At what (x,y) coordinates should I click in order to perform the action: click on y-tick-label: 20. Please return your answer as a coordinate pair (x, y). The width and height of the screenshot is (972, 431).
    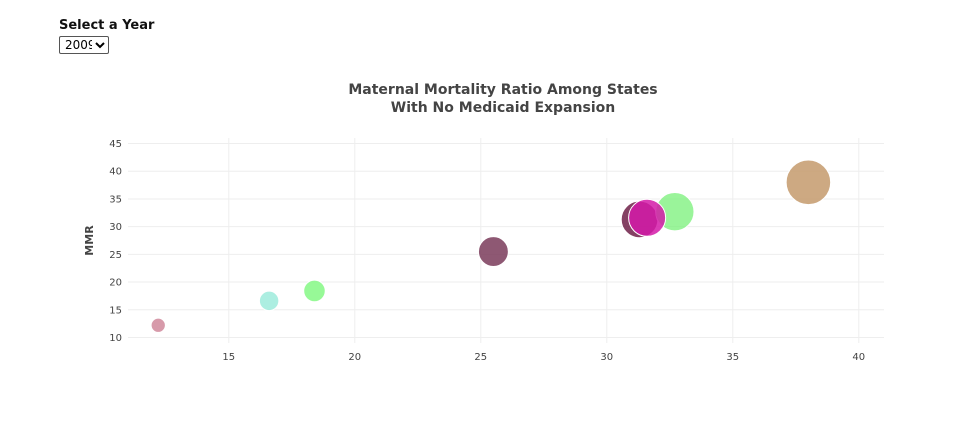
    Looking at the image, I should click on (115, 283).